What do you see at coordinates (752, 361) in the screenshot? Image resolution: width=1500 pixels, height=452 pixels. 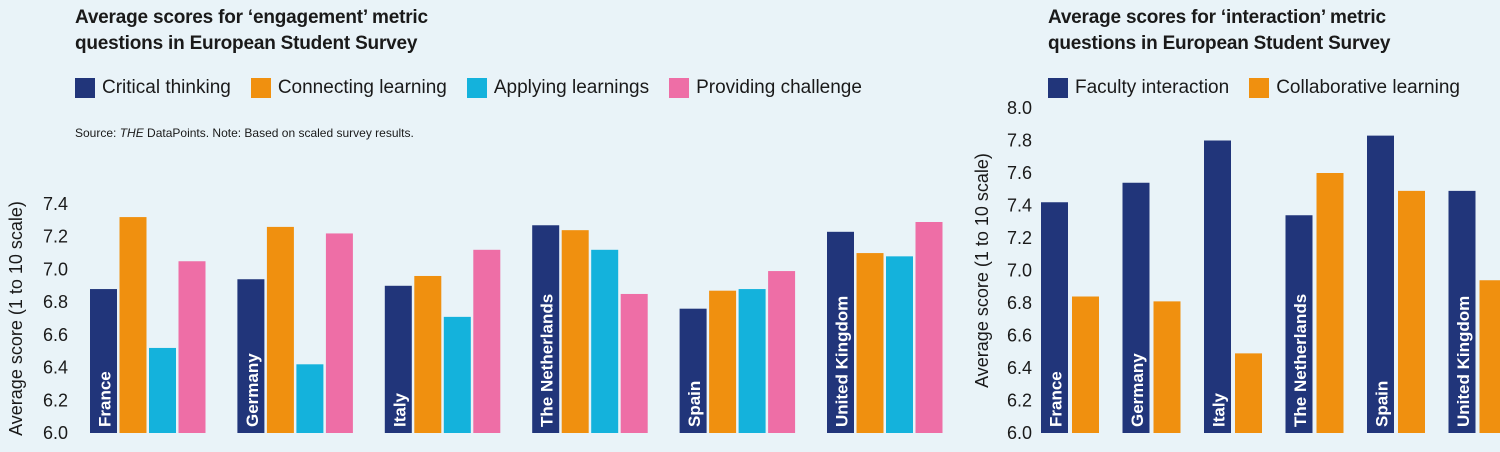 I see `bar-applying-learnings-spain` at bounding box center [752, 361].